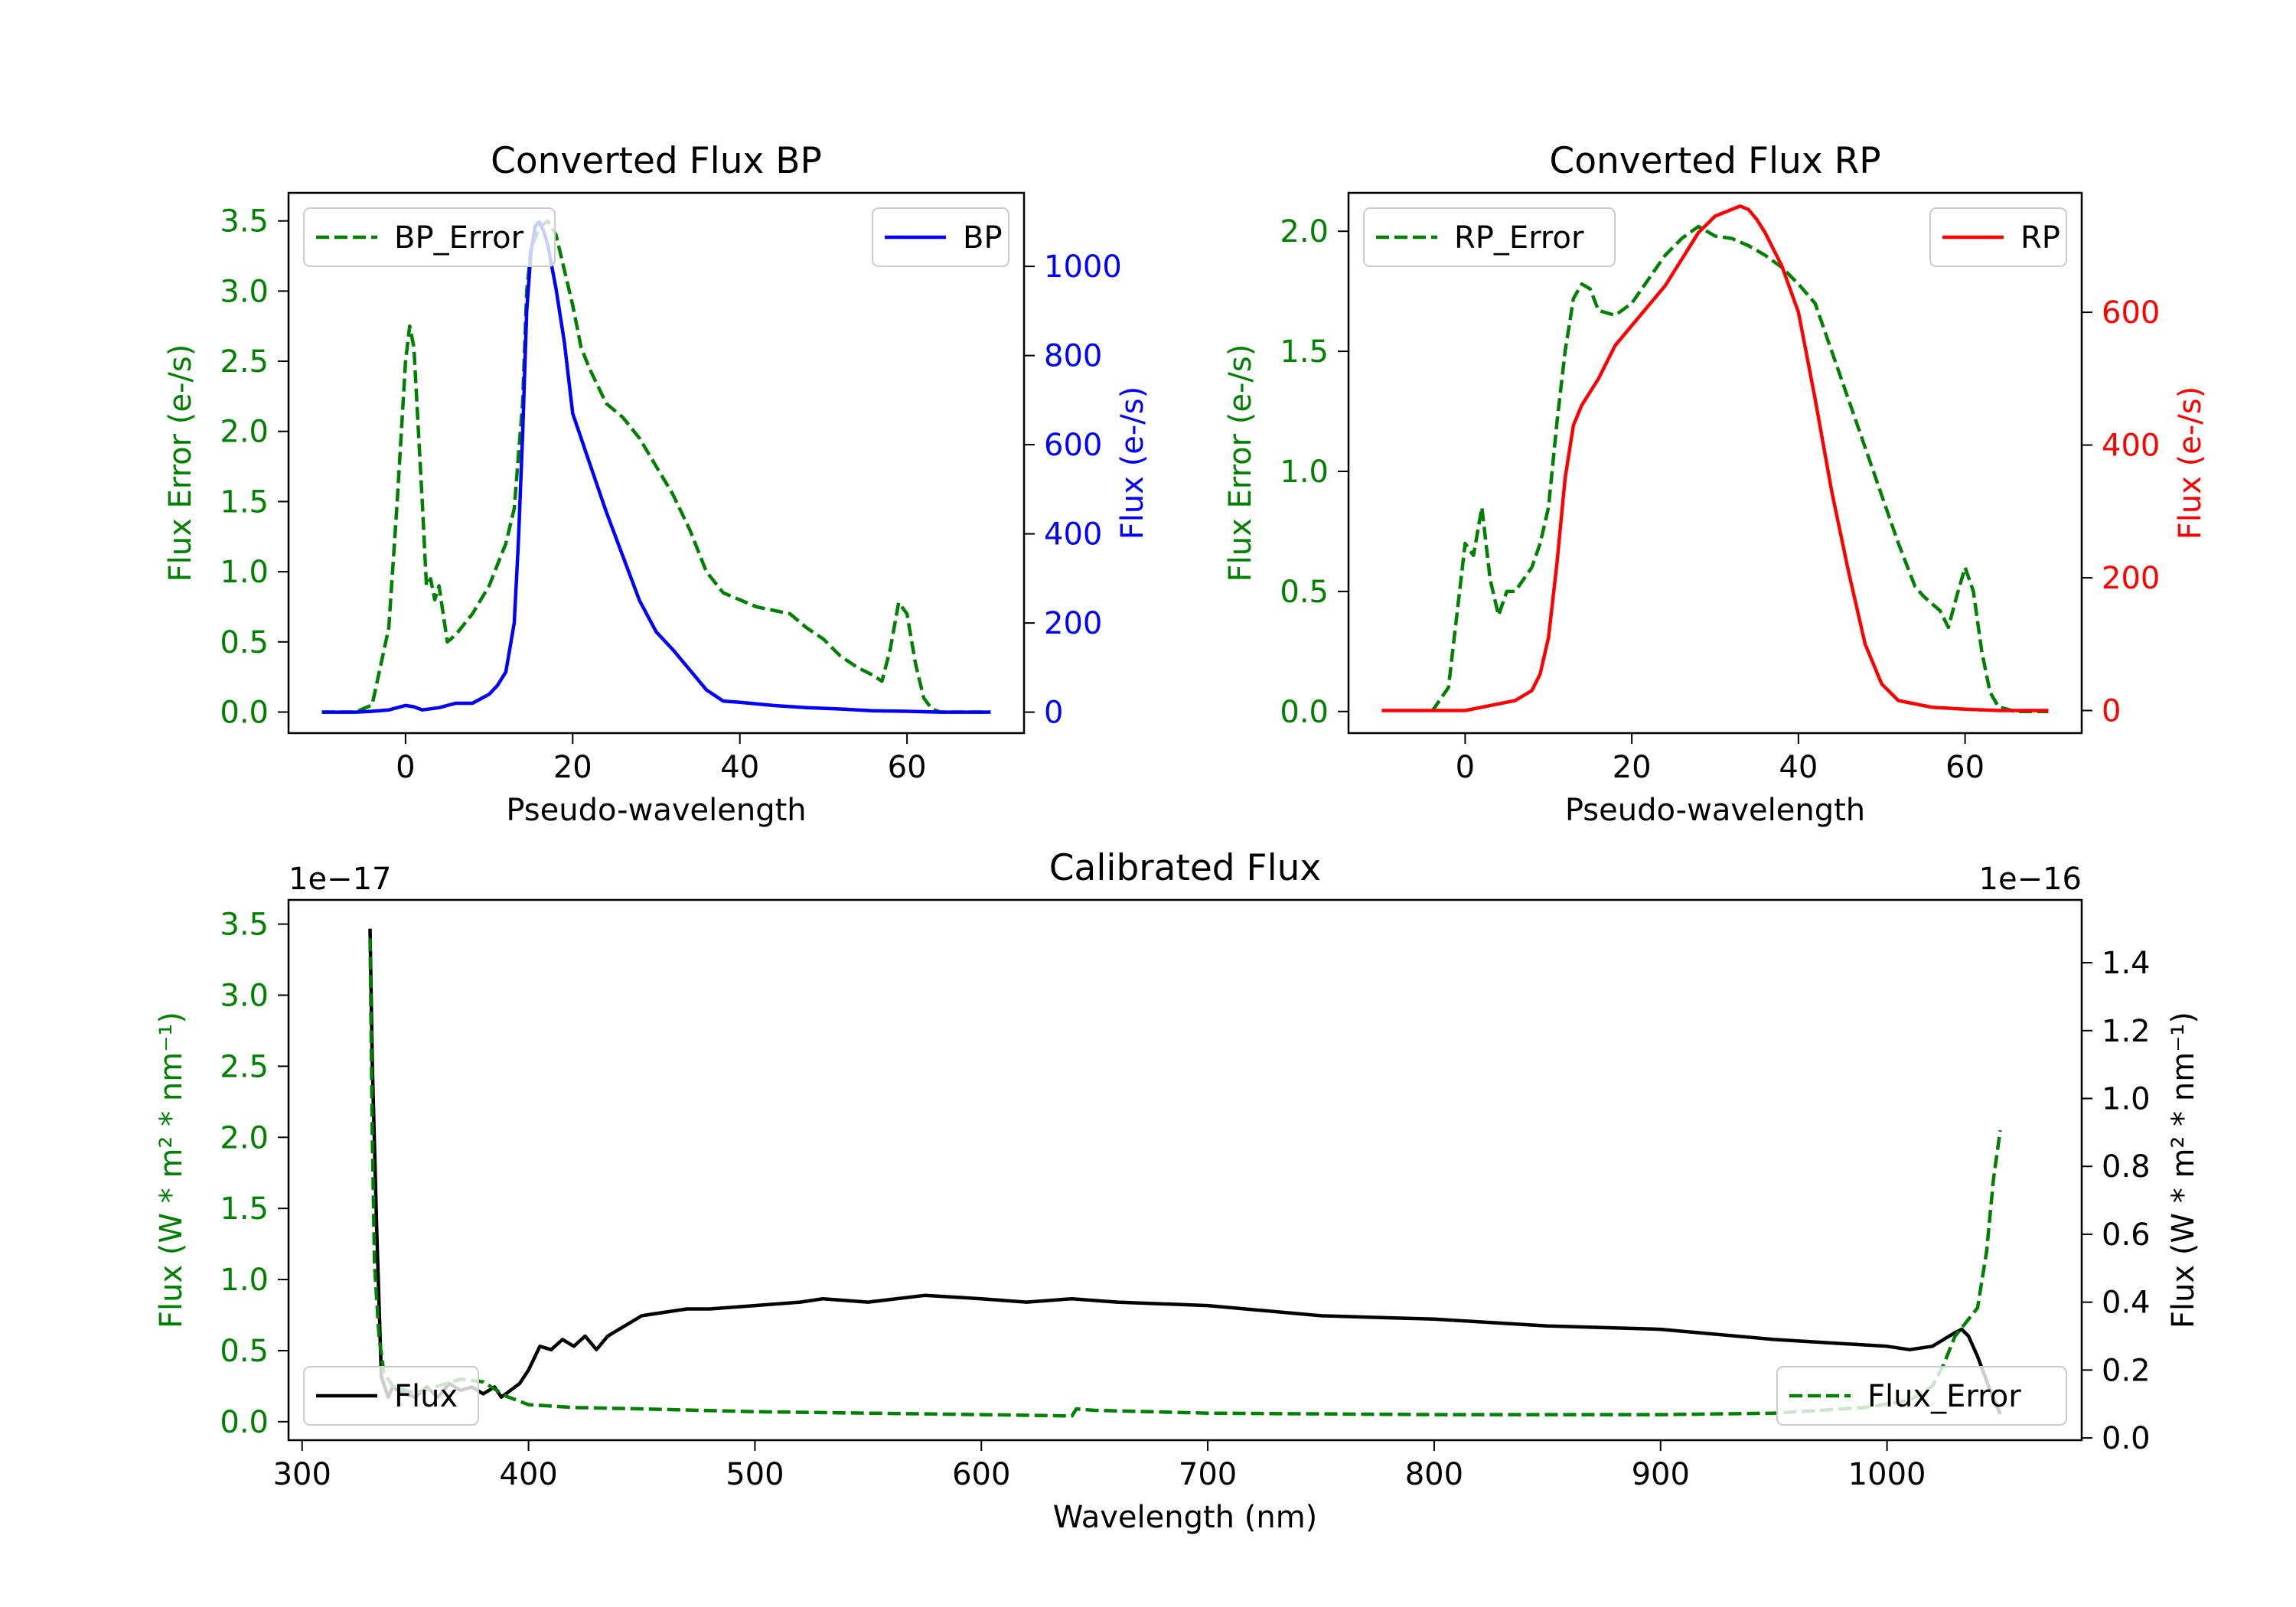  Describe the element at coordinates (656, 466) in the screenshot. I see `series-line-bp_error` at that location.